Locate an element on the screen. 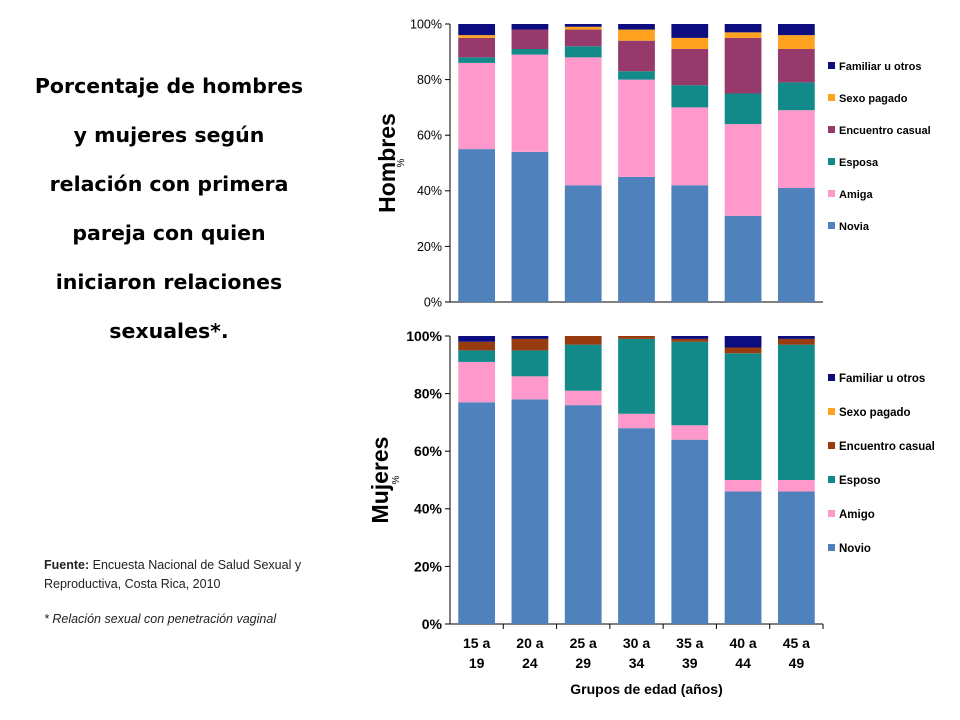 The width and height of the screenshot is (960, 720). legend-label: Sexo pagado is located at coordinates (873, 99).